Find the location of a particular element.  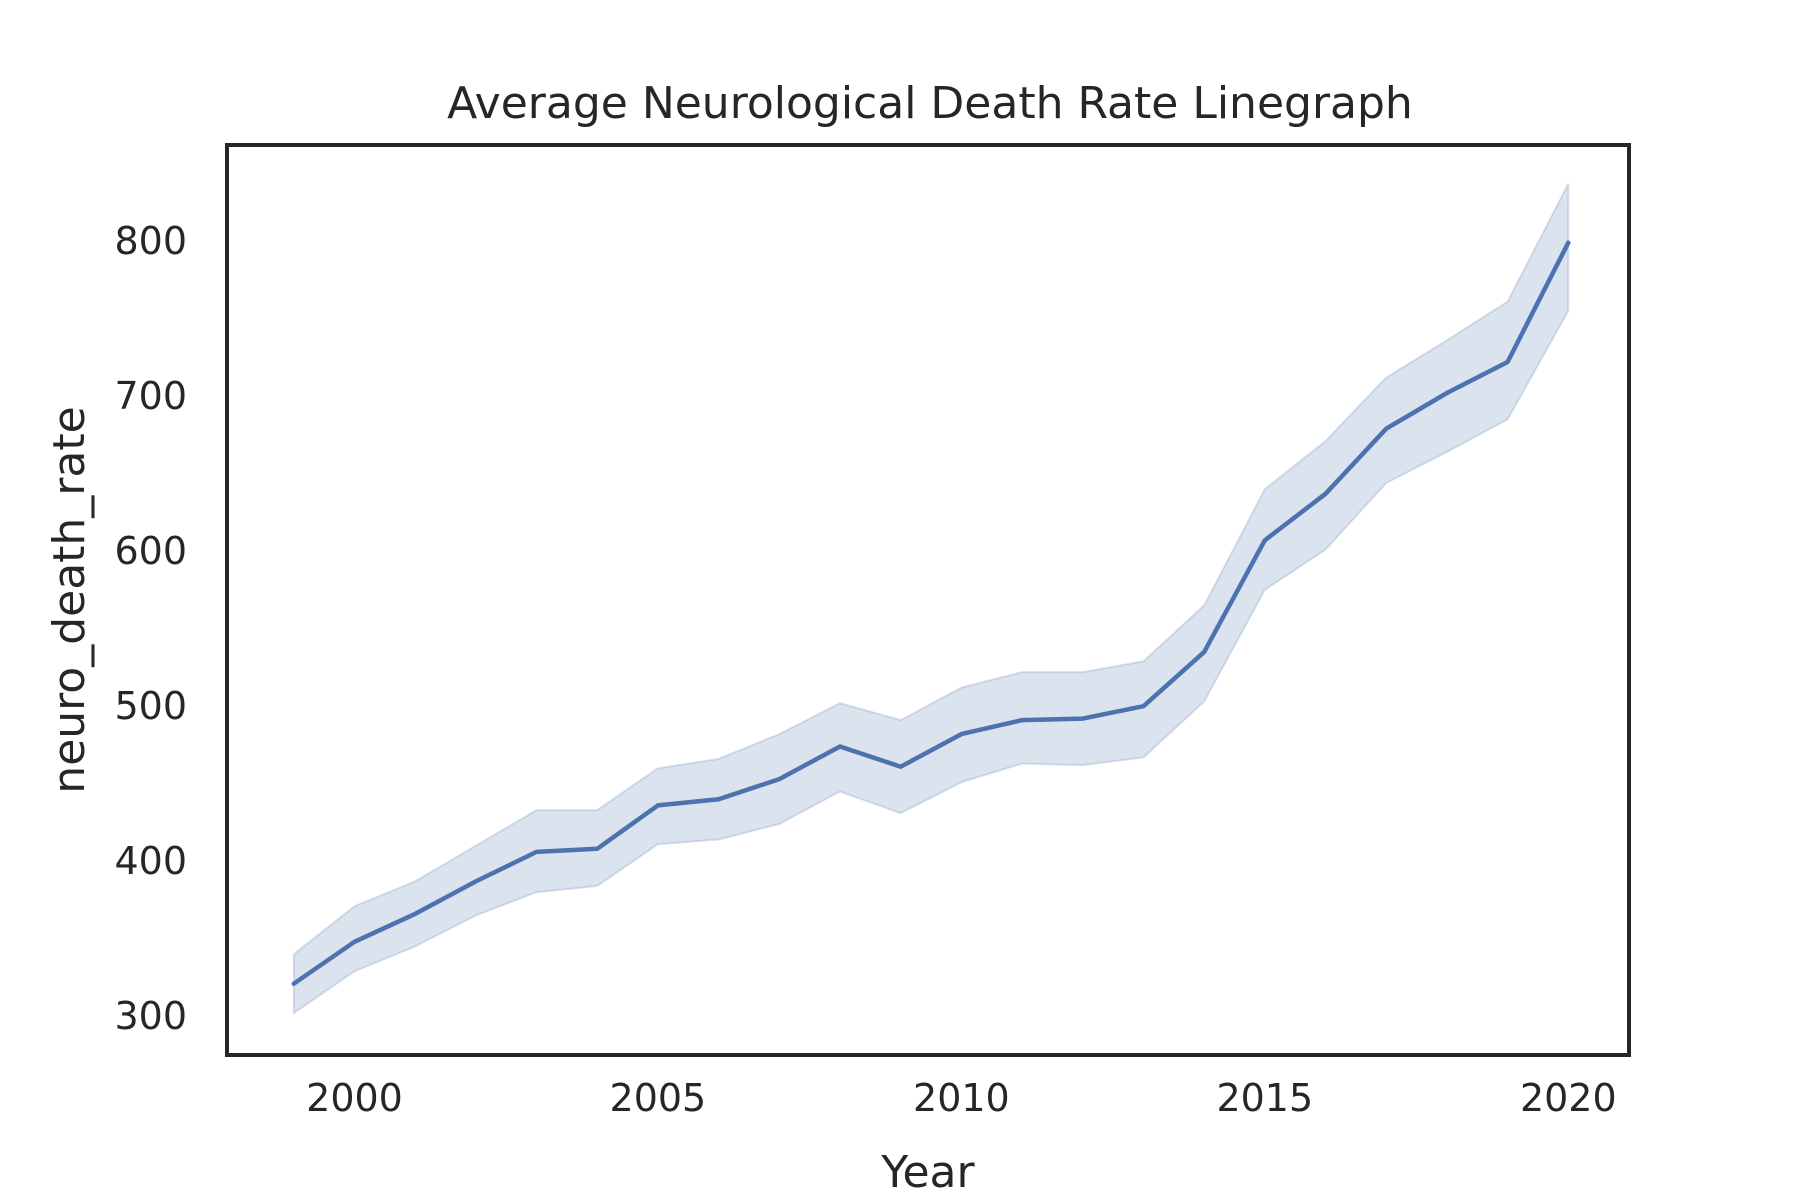

y-tick-label: 800 is located at coordinates (150, 241).